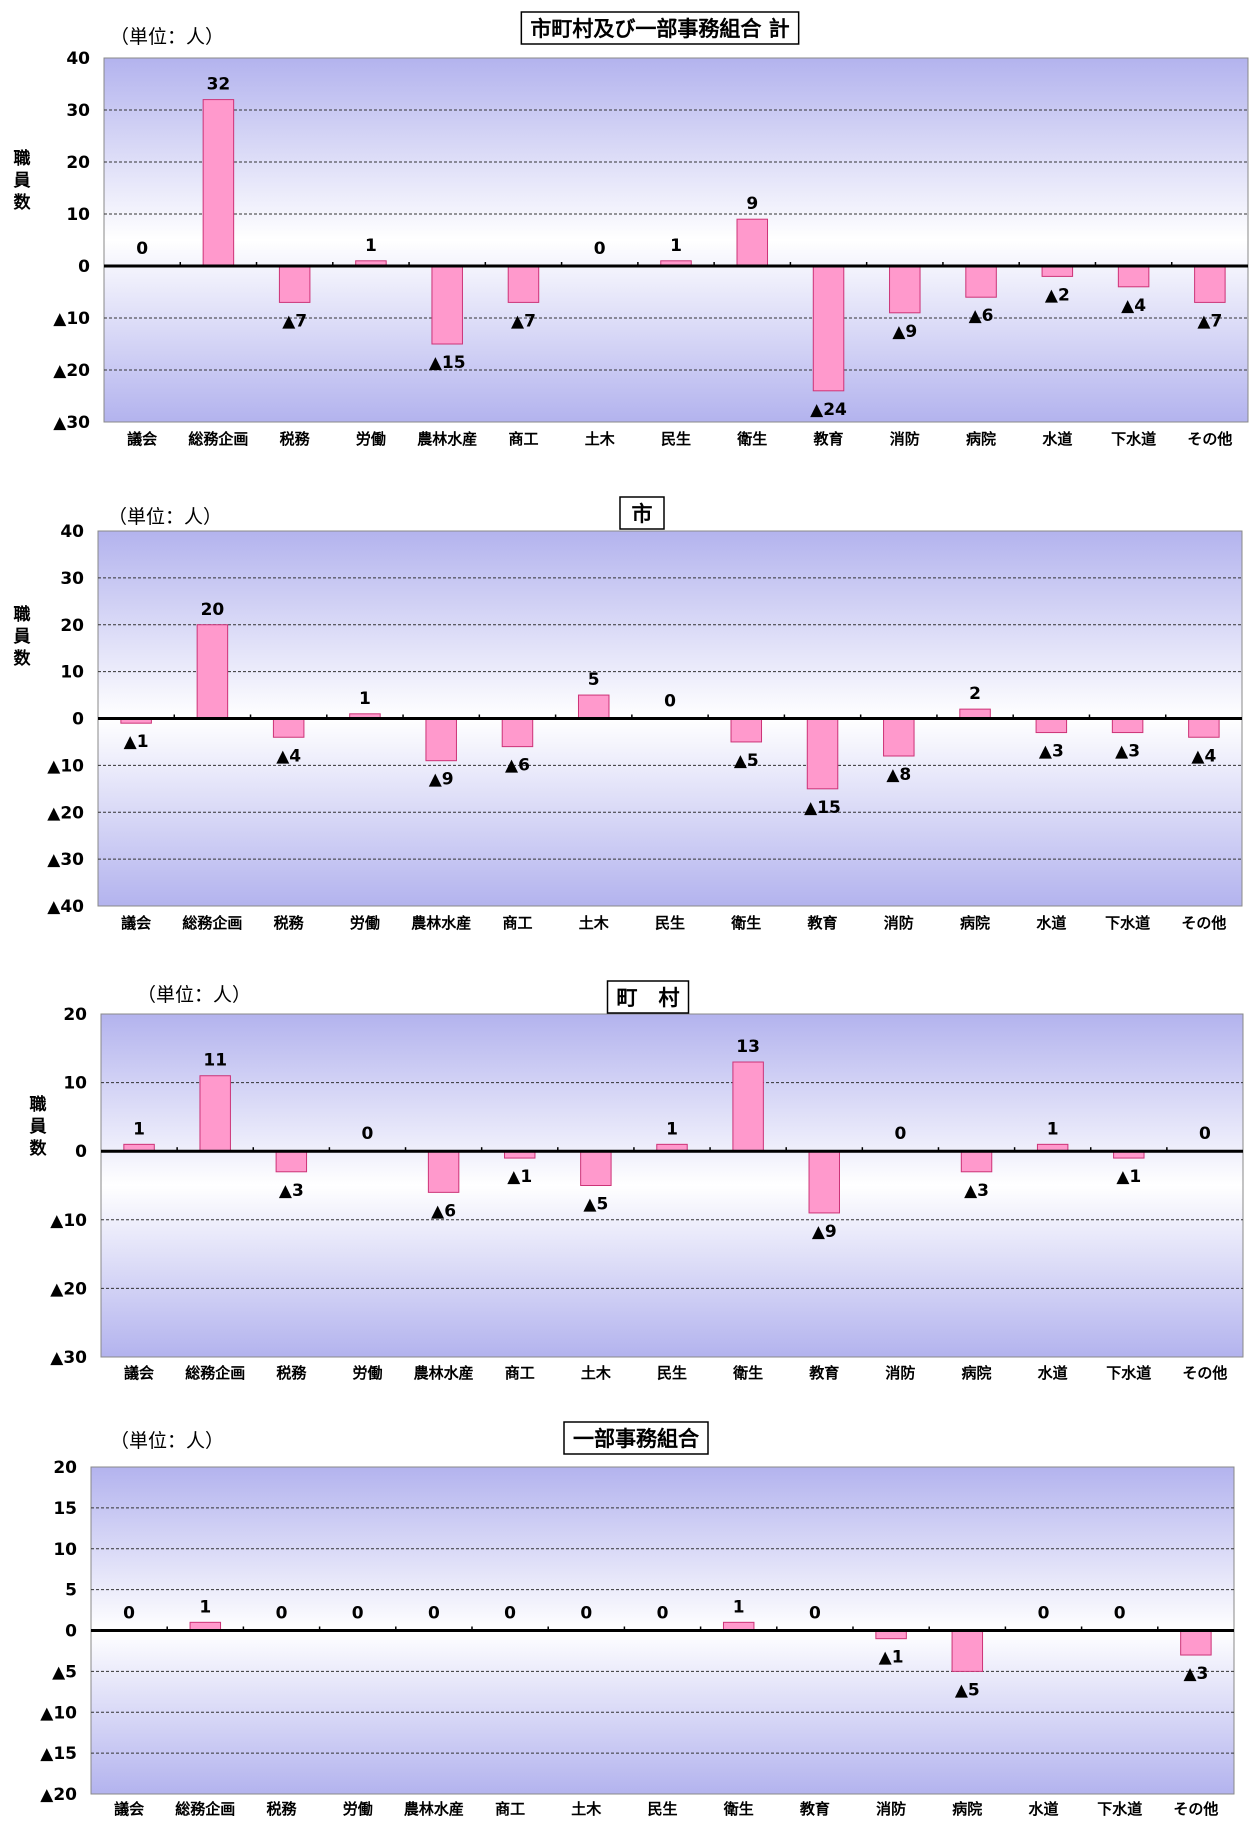 This screenshot has height=1832, width=1260. What do you see at coordinates (65, 1509) in the screenshot?
I see `y-tick-label: 15` at bounding box center [65, 1509].